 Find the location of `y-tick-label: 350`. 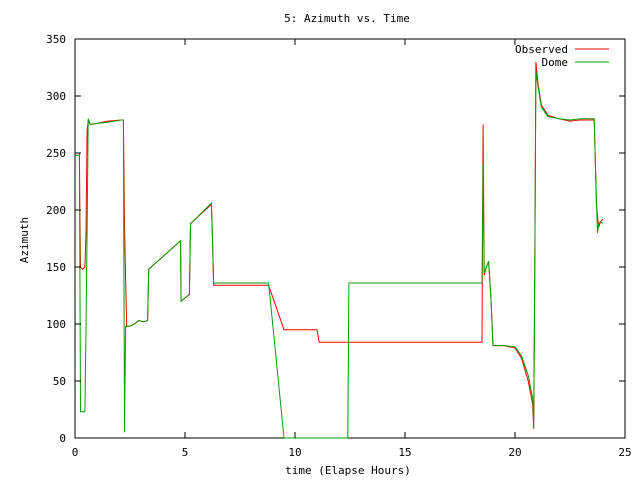

y-tick-label: 350 is located at coordinates (56, 39).